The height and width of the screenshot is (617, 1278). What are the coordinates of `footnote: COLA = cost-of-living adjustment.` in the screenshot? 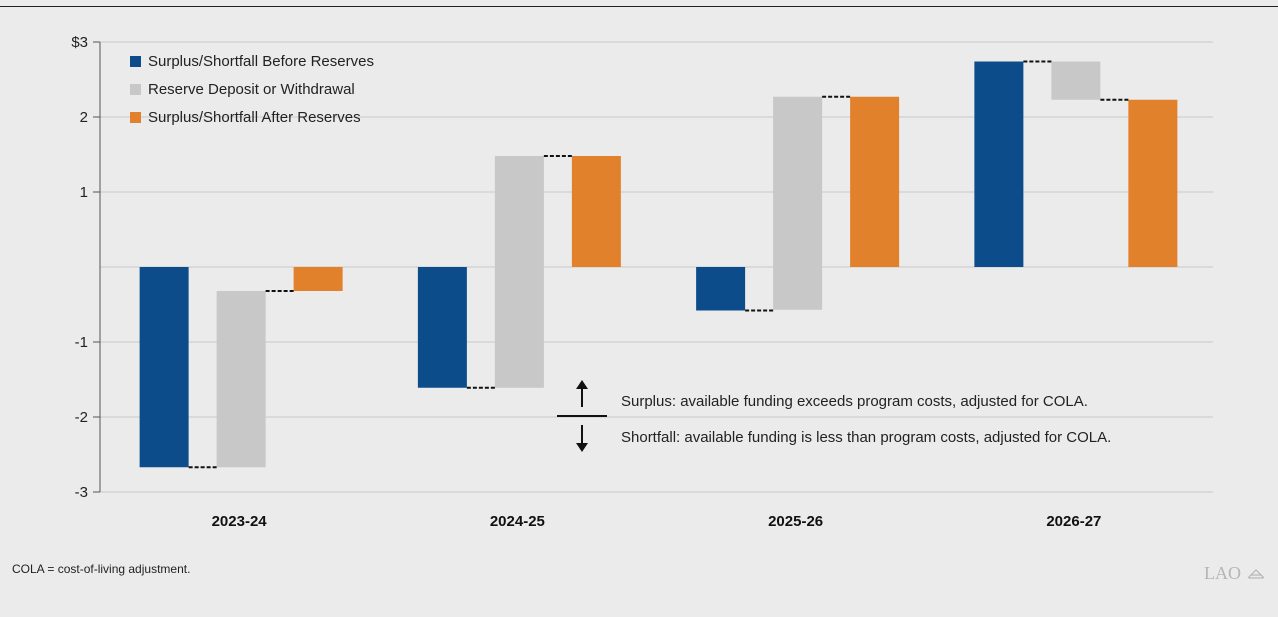 It's located at (101, 569).